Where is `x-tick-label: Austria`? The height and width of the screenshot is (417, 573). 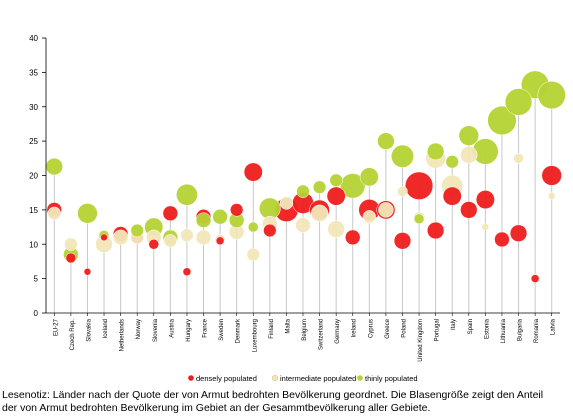
x-tick-label: Austria is located at coordinates (172, 327).